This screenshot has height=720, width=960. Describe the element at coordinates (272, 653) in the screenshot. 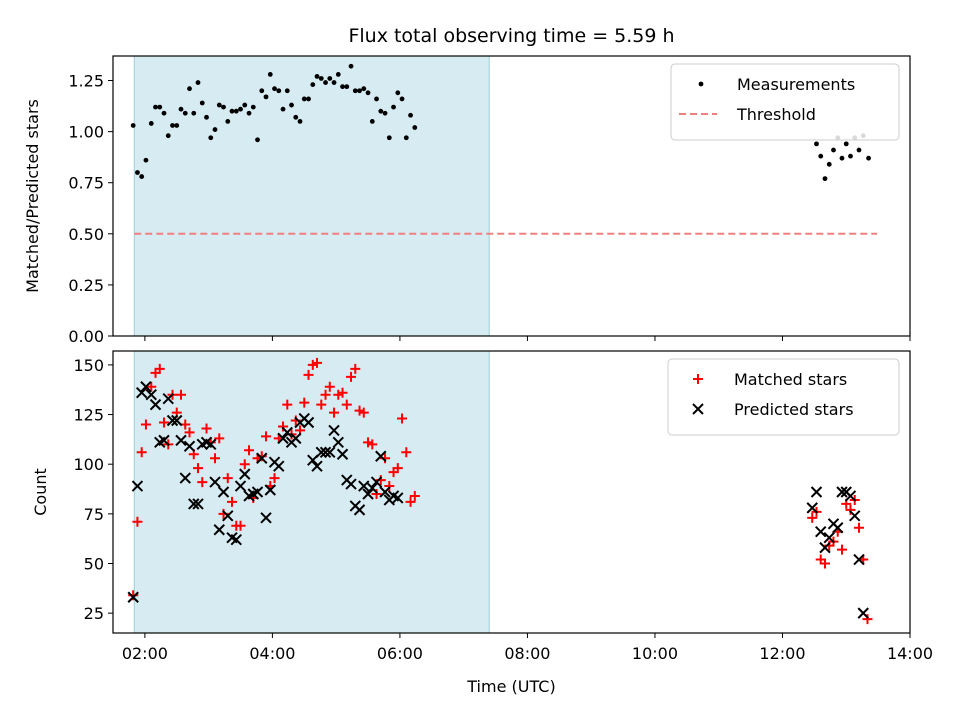

I see `x-tick-label: 04:00` at that location.